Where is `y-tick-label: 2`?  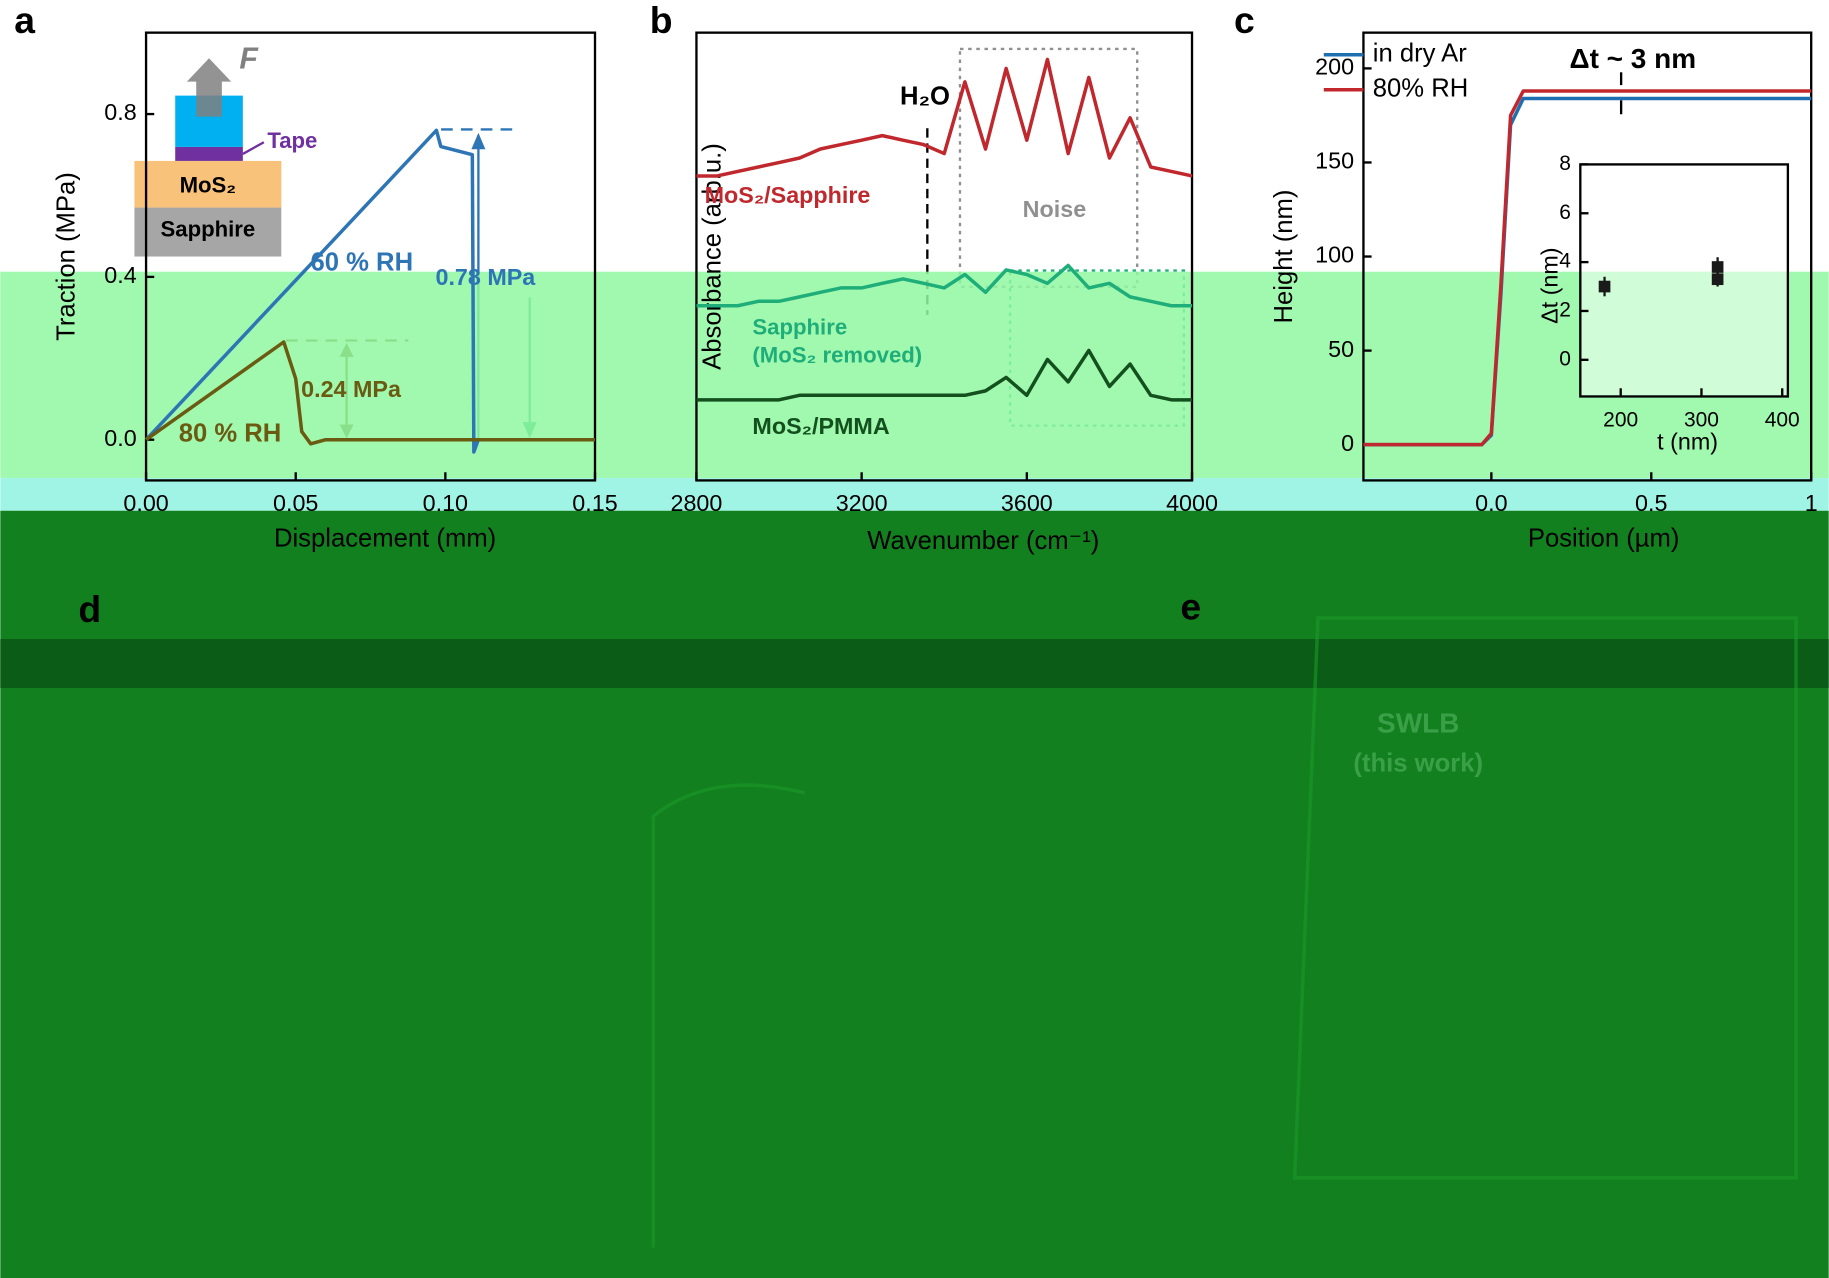 y-tick-label: 2 is located at coordinates (1565, 310).